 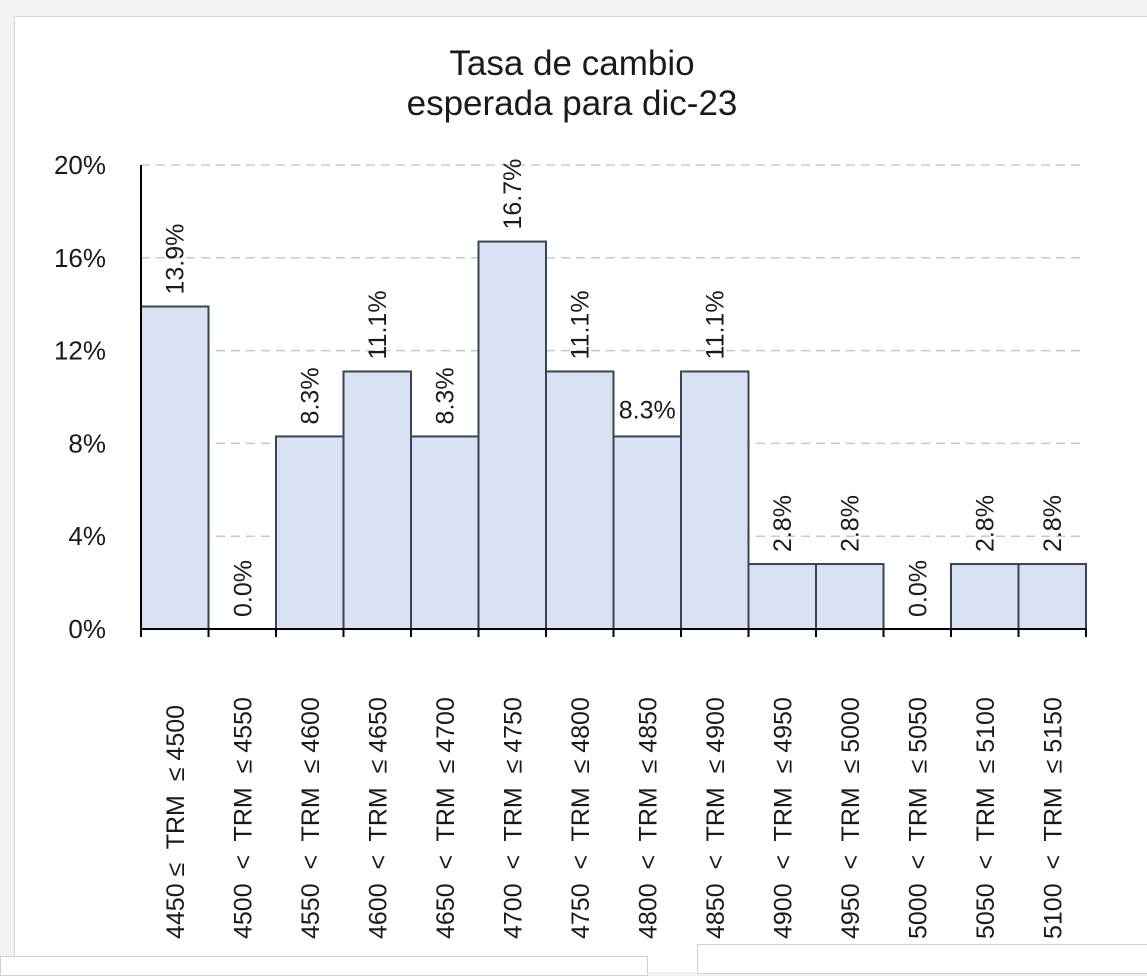 What do you see at coordinates (87, 536) in the screenshot?
I see `y-tick-label-4: 4%` at bounding box center [87, 536].